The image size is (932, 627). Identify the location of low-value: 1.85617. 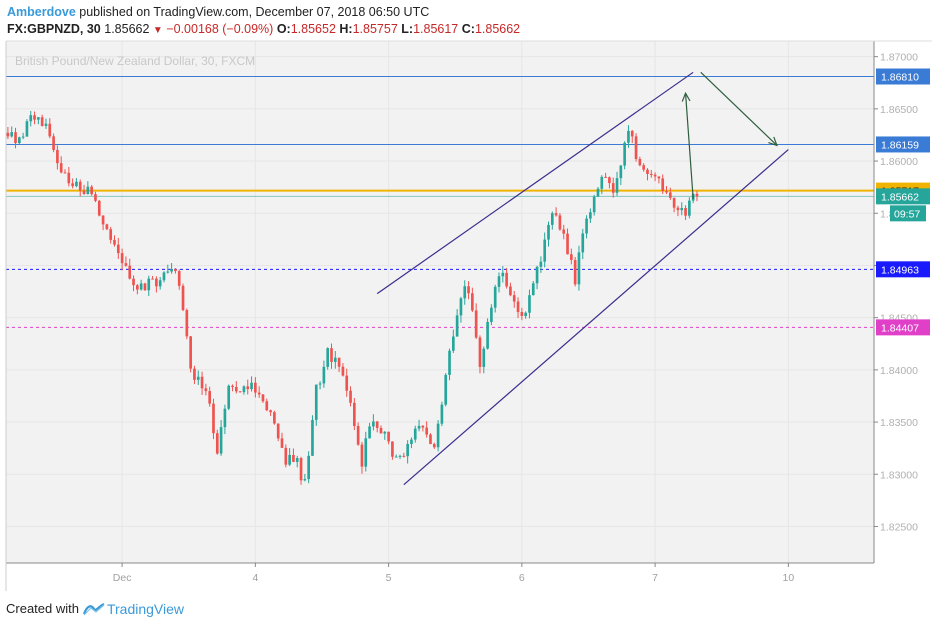
(436, 29).